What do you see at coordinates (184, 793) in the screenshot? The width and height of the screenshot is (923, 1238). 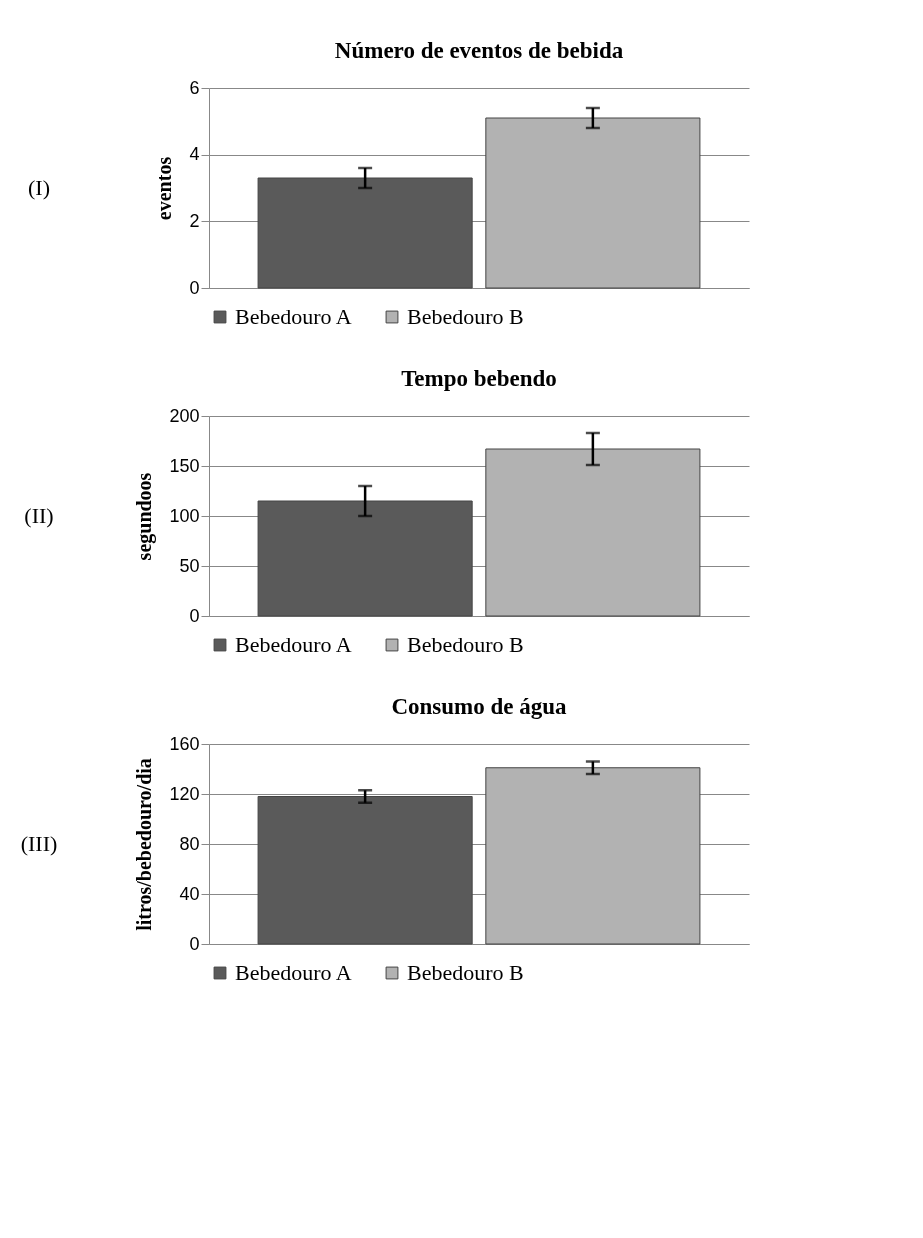 I see `y-tick-label: 120` at bounding box center [184, 793].